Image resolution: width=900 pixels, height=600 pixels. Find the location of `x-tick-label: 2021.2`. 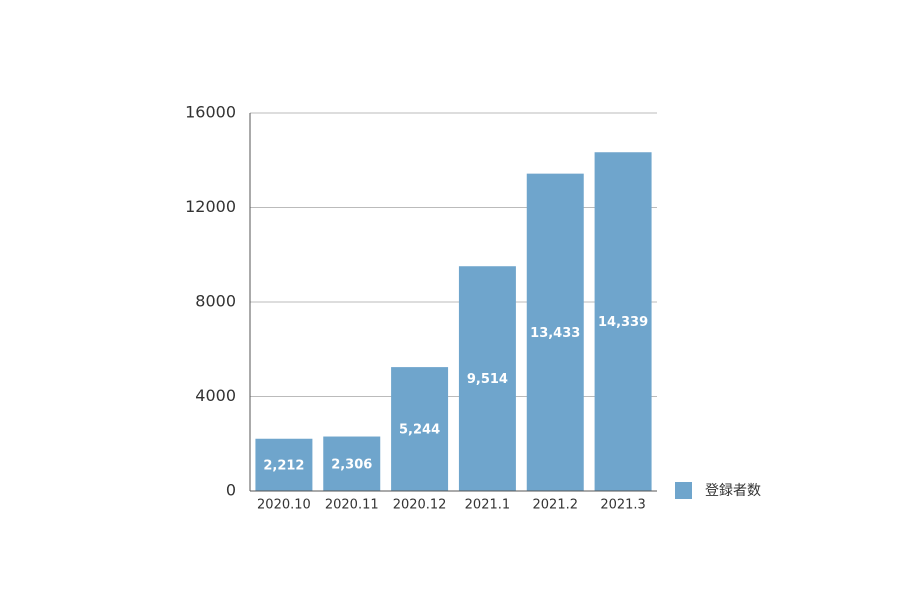

x-tick-label: 2021.2 is located at coordinates (556, 505).